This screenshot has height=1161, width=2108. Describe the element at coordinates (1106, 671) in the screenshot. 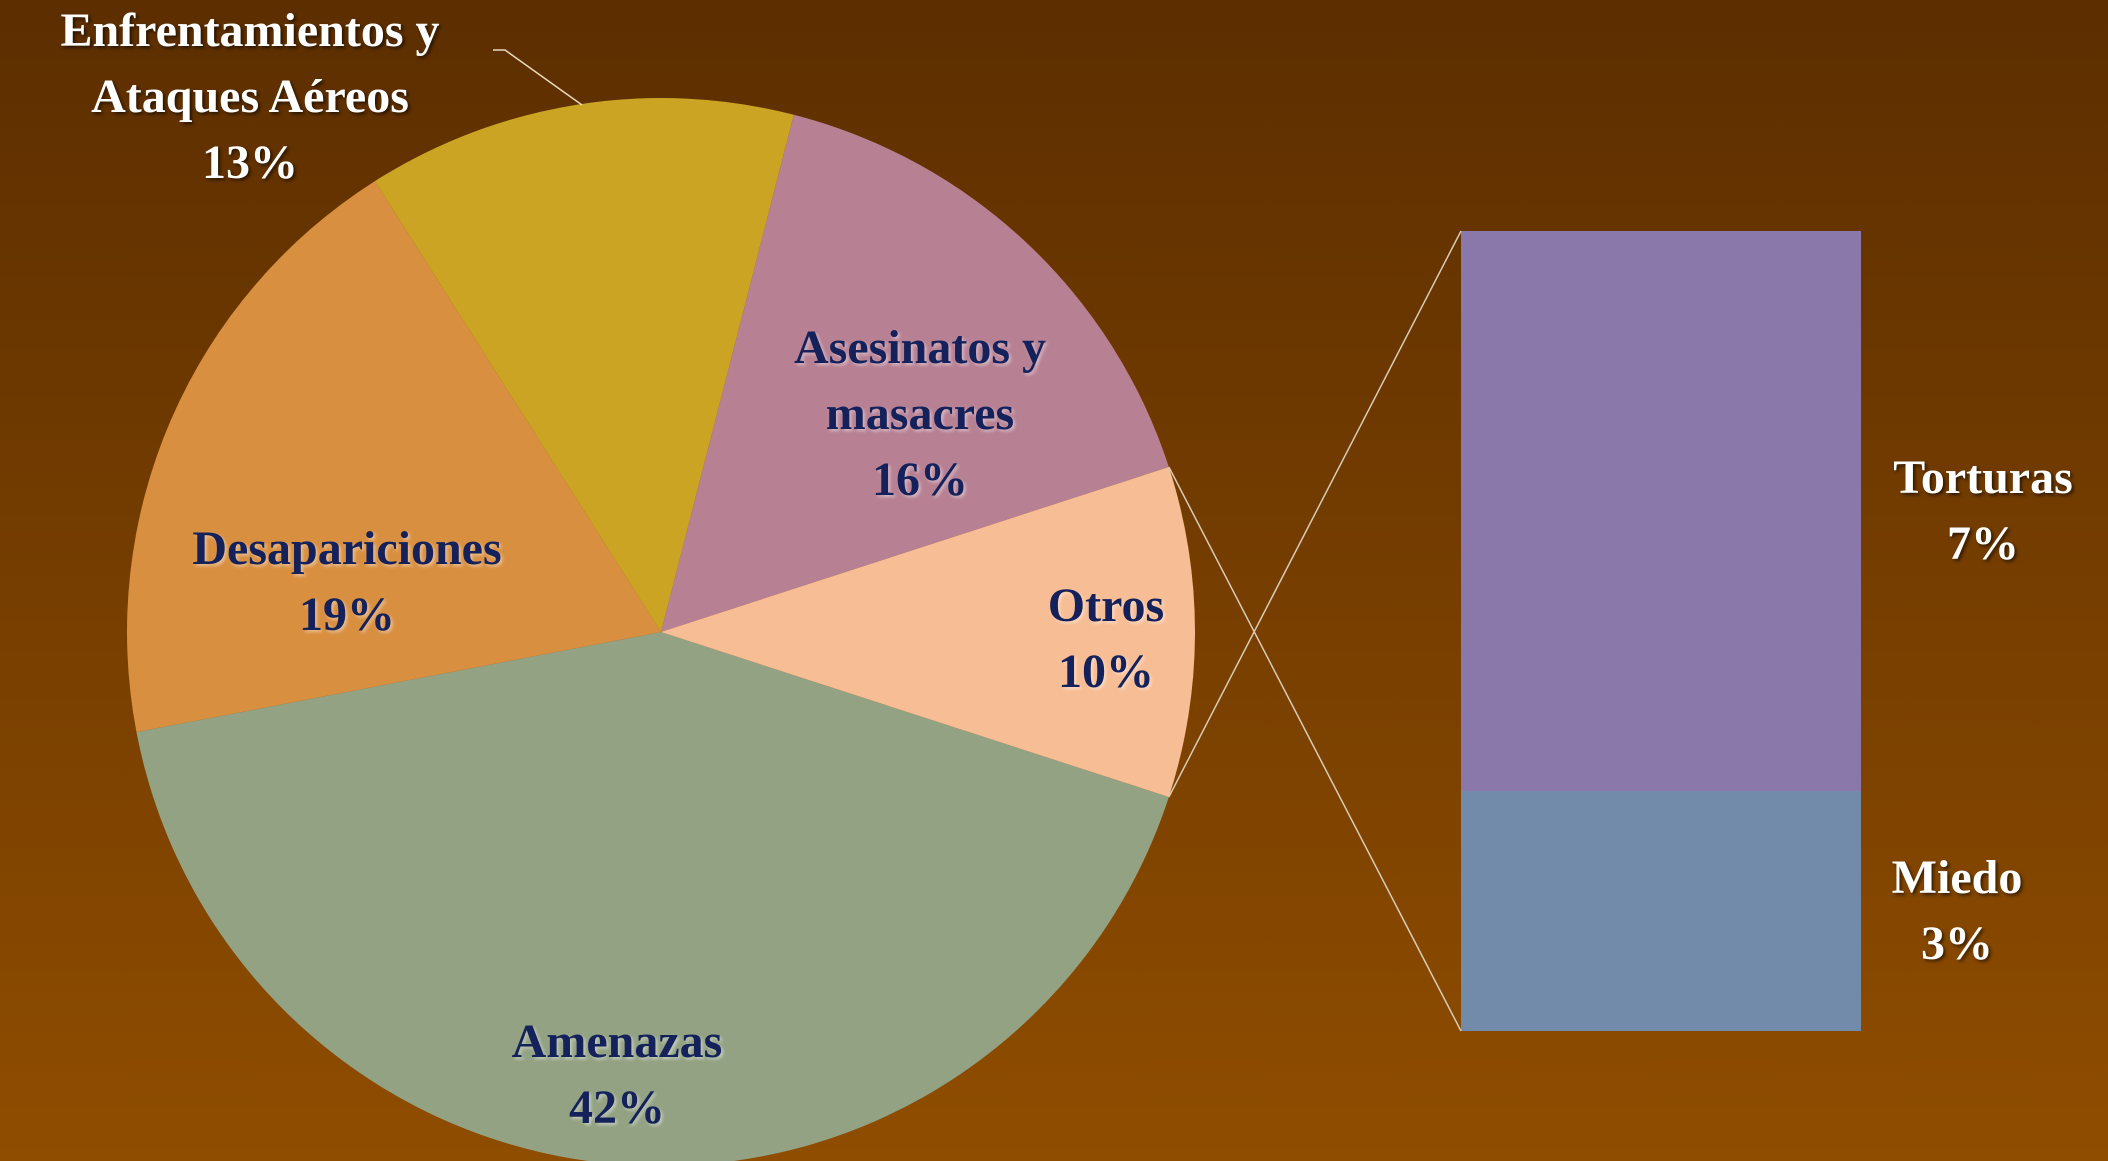

I see `value-label: 10%` at that location.